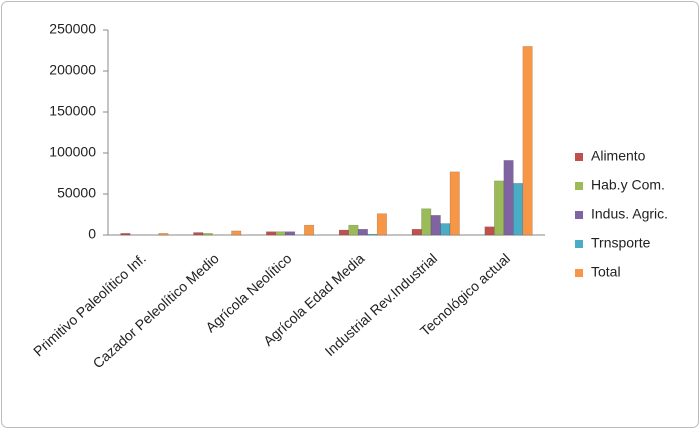  What do you see at coordinates (629, 214) in the screenshot?
I see `legend-label: Indus. Agric.` at bounding box center [629, 214].